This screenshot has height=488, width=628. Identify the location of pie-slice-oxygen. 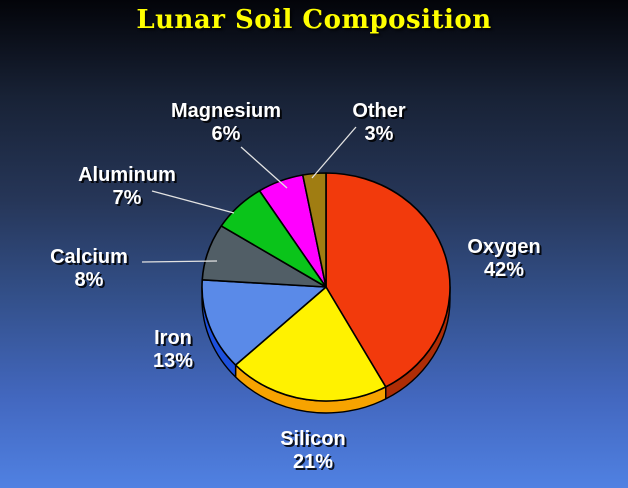
(388, 280).